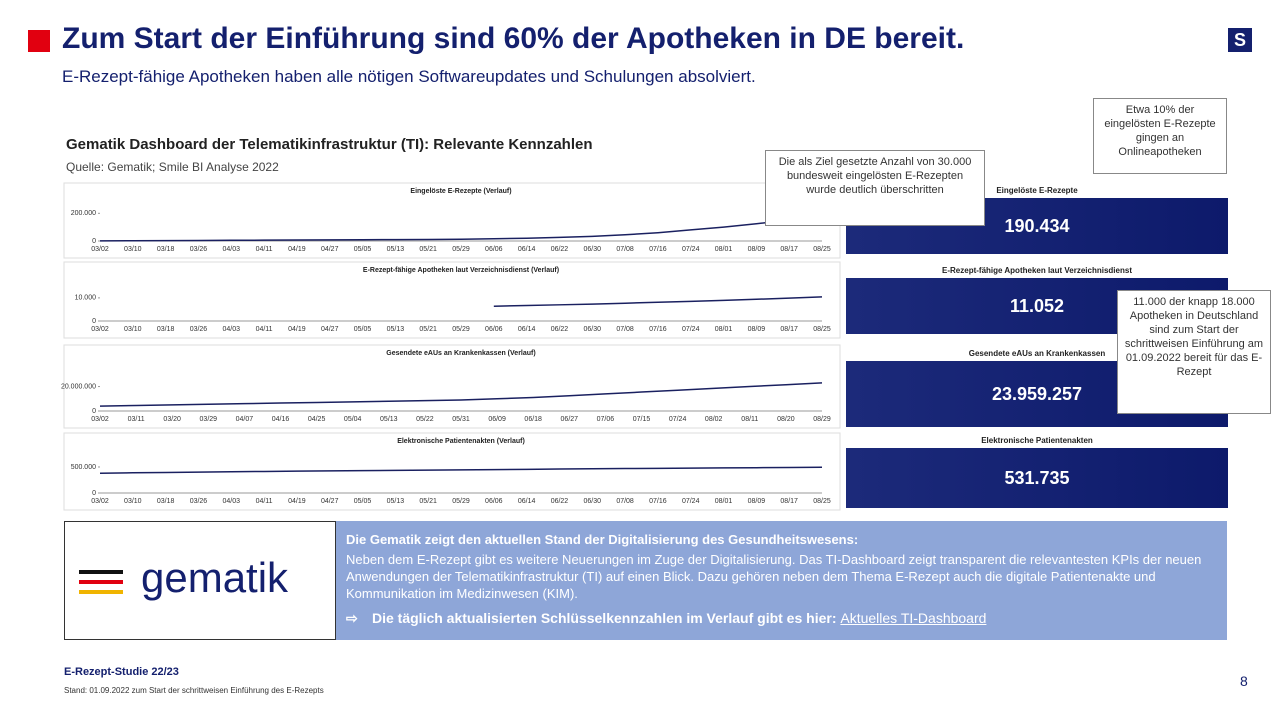 Image resolution: width=1280 pixels, height=720 pixels. Describe the element at coordinates (913, 618) in the screenshot. I see `dashboard-link: Aktuelles TI-Dashboard` at that location.